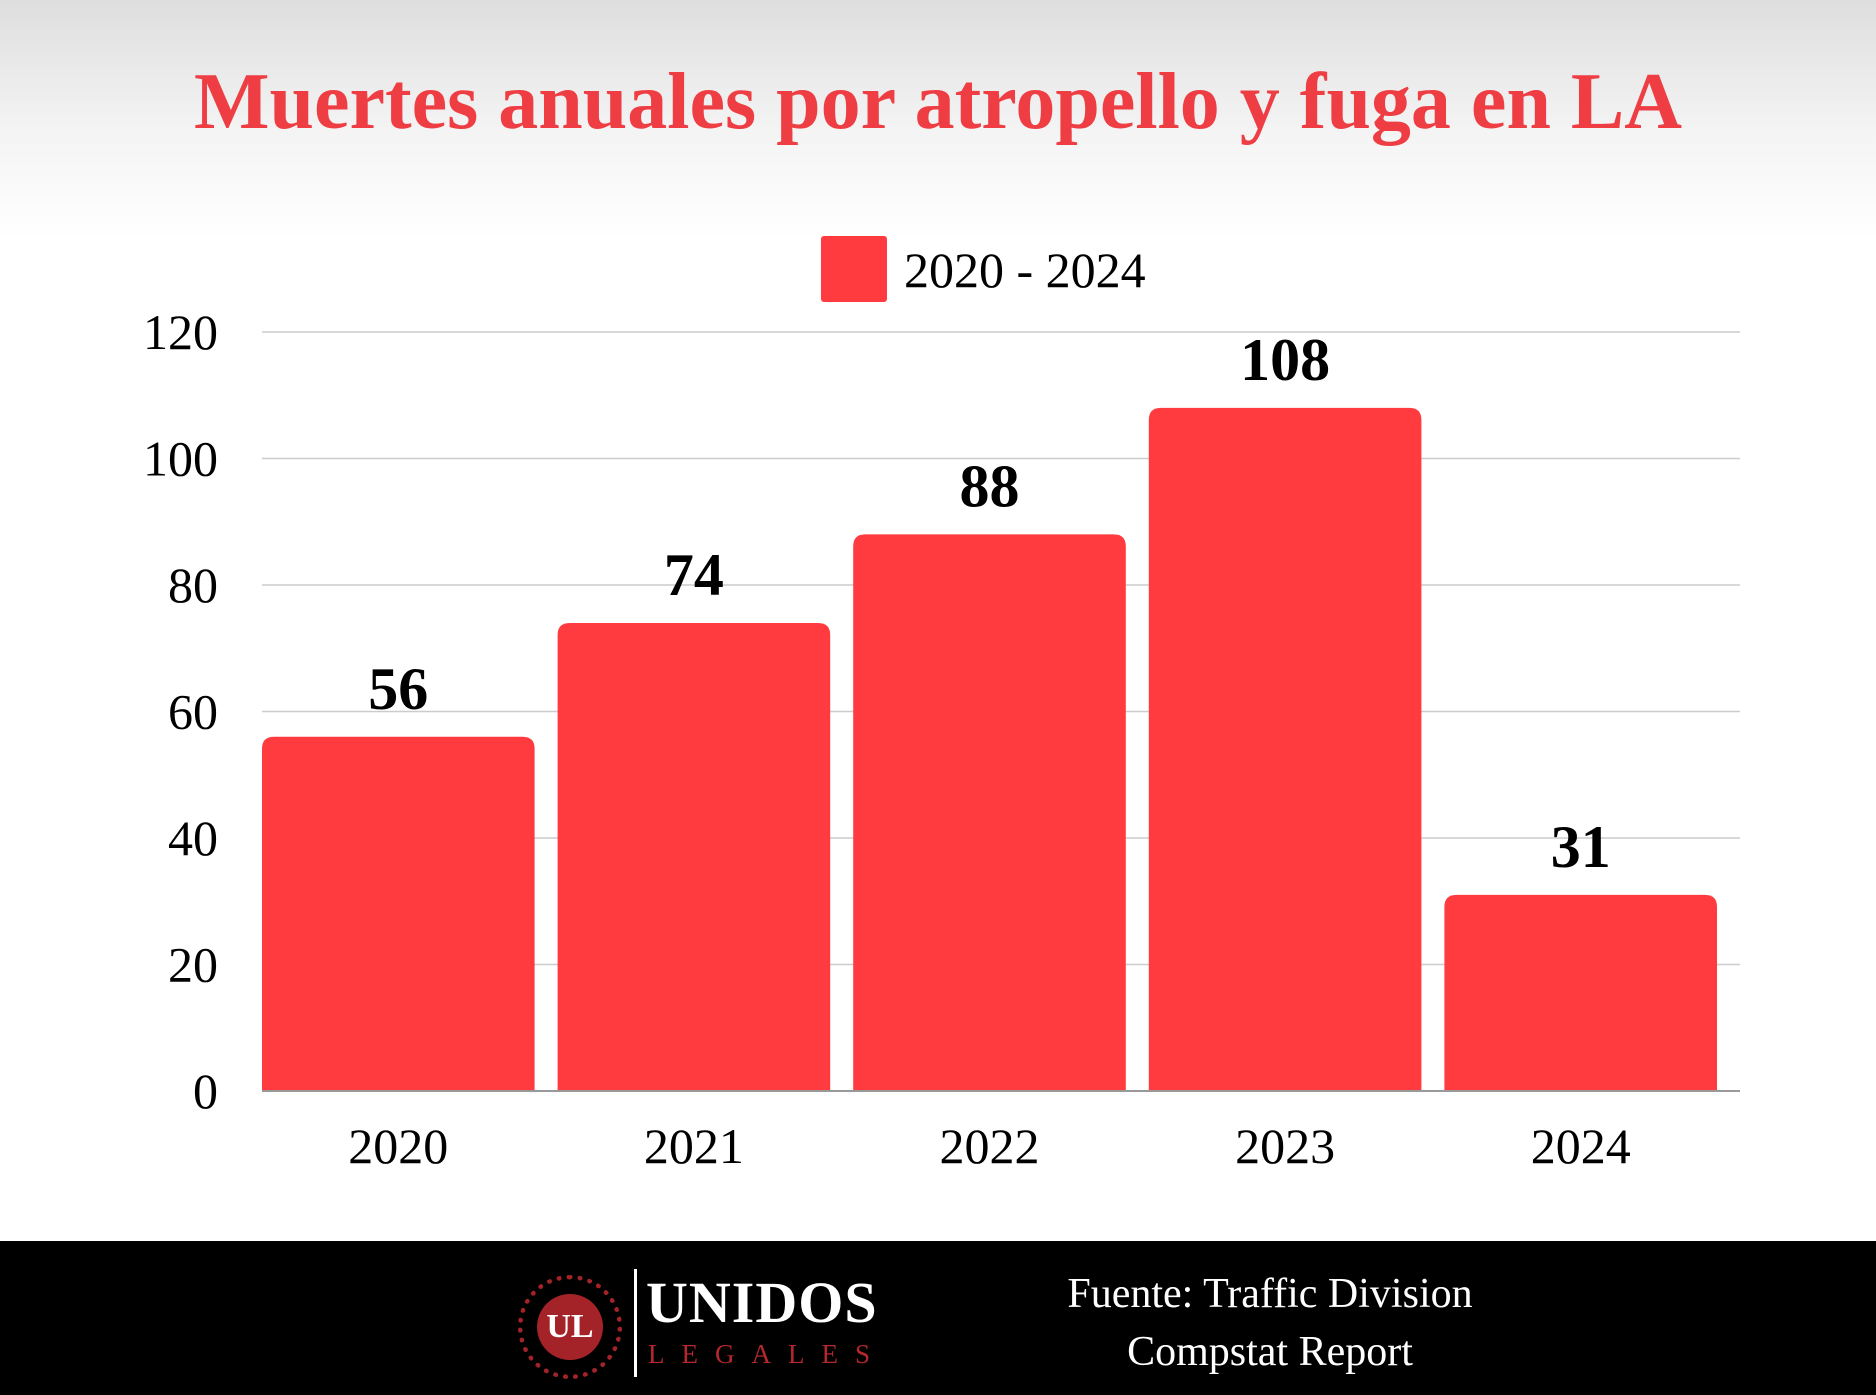  I want to click on x-tick-label: 2022, so click(990, 1146).